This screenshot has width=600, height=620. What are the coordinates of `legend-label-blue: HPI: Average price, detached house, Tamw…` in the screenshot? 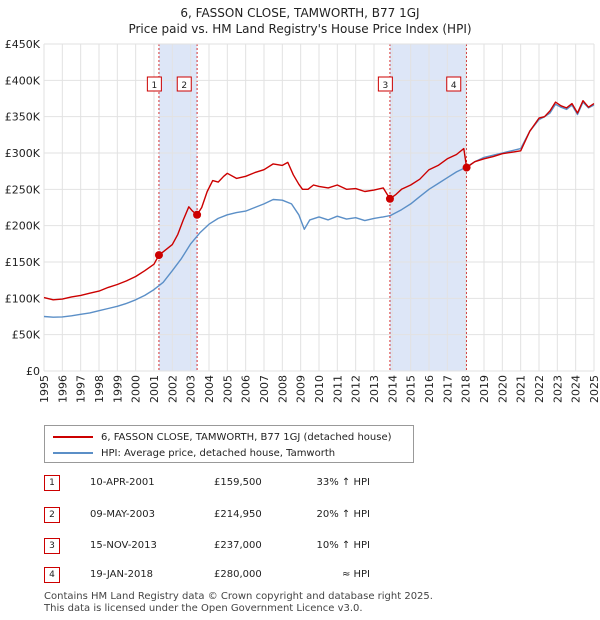 It's located at (218, 453).